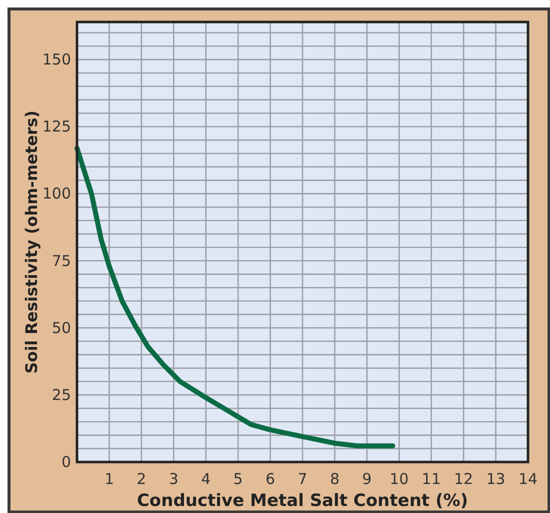 Image resolution: width=550 pixels, height=513 pixels. I want to click on x-tick-label: 3, so click(173, 479).